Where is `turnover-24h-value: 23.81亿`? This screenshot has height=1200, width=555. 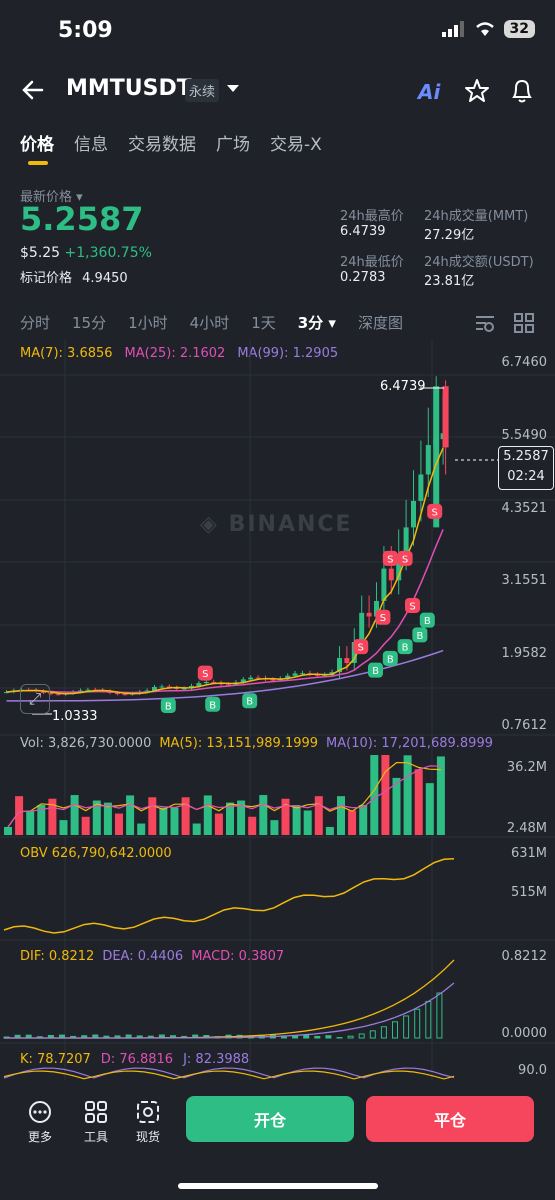
turnover-24h-value: 23.81亿 is located at coordinates (449, 281).